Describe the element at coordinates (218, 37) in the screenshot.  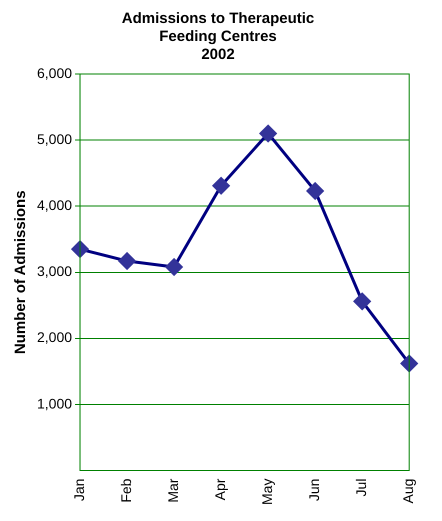
I see `chart-title: Admissions to Therapeutic Feeding Centres 2002` at that location.